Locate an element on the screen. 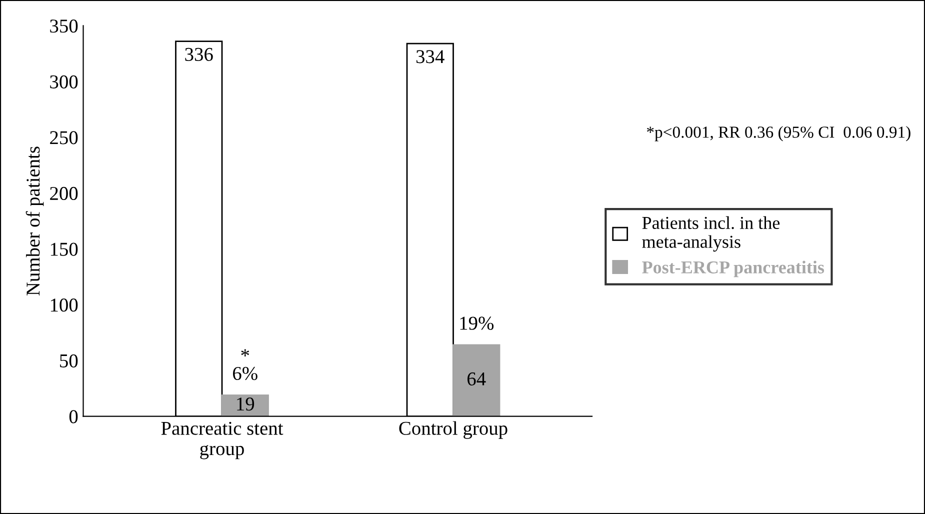 This screenshot has height=514, width=925. y-tick-label: 250 is located at coordinates (64, 137).